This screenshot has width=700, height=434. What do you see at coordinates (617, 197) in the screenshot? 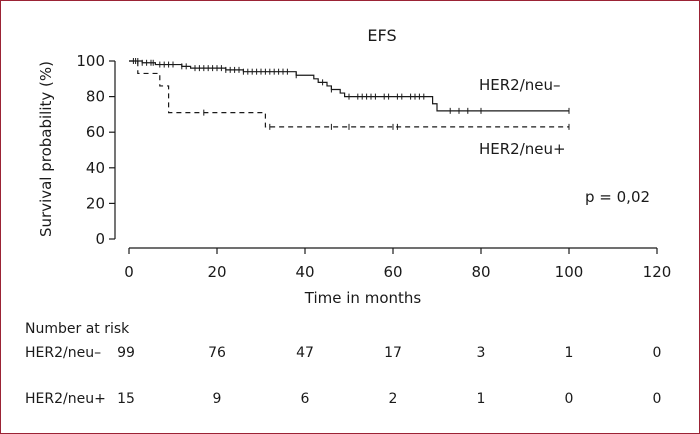
I see `p-value-annotation: p = 0,02` at bounding box center [617, 197].